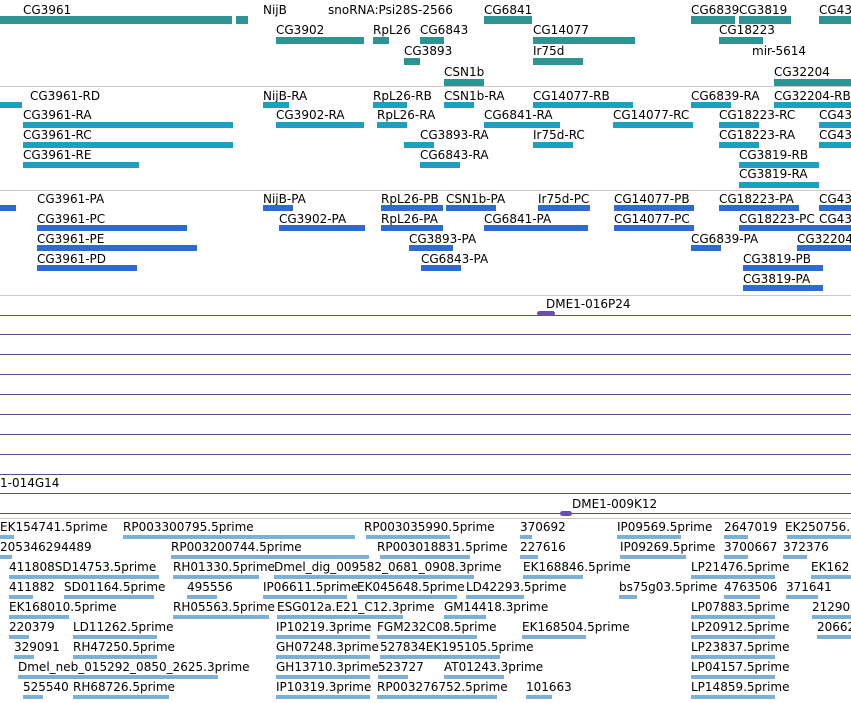 This screenshot has width=851, height=703. Describe the element at coordinates (401, 667) in the screenshot. I see `est-label: 523727` at that location.